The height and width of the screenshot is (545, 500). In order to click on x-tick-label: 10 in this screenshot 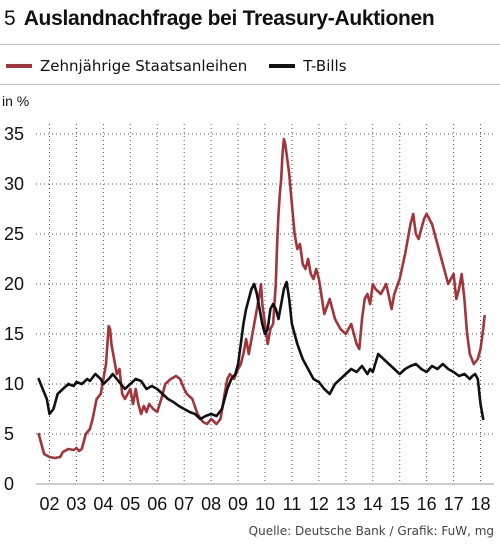, I will do `click(265, 504)`.